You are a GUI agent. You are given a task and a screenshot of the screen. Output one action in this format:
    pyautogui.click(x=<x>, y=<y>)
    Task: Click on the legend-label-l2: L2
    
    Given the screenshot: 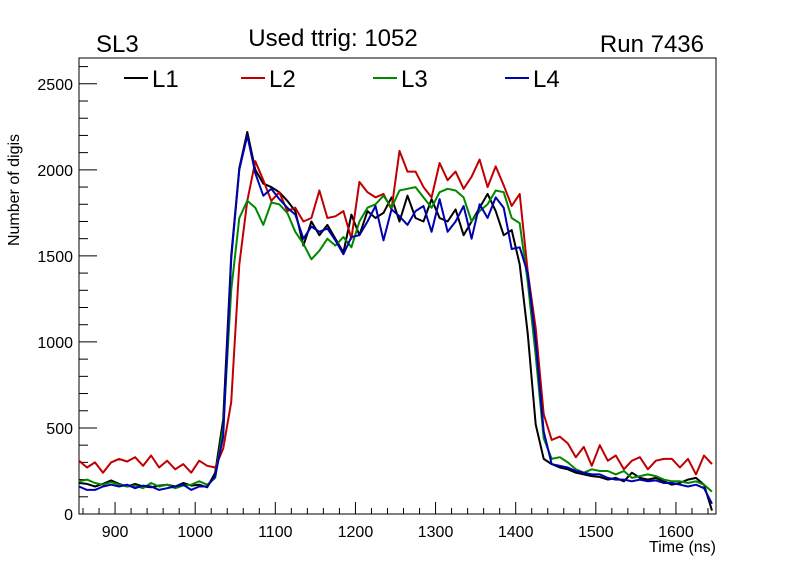 What is the action you would take?
    pyautogui.click(x=282, y=79)
    